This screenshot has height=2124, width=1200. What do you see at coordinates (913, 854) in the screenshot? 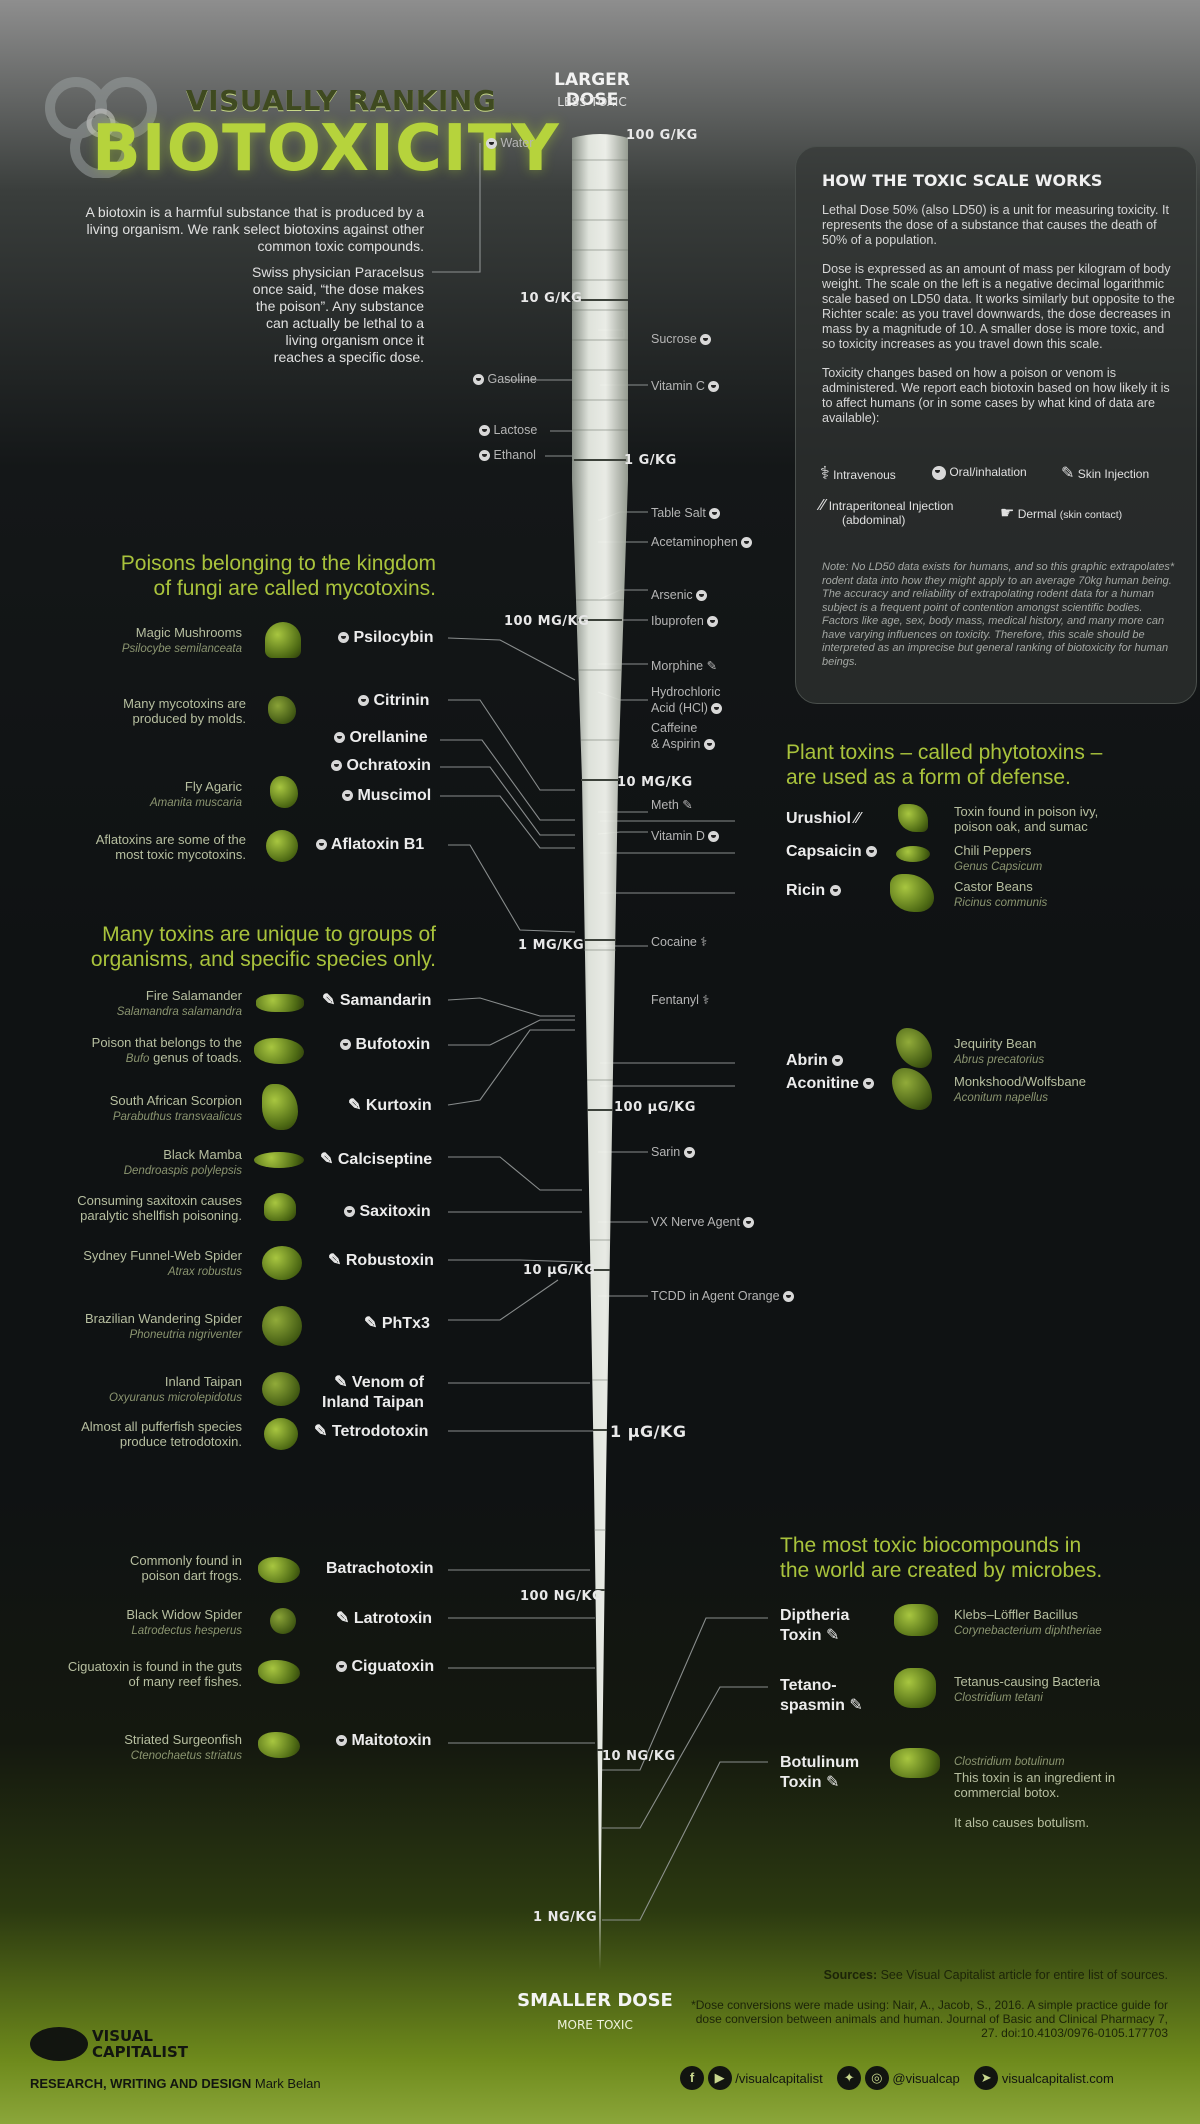
I see `chili-pepper-illustration` at bounding box center [913, 854].